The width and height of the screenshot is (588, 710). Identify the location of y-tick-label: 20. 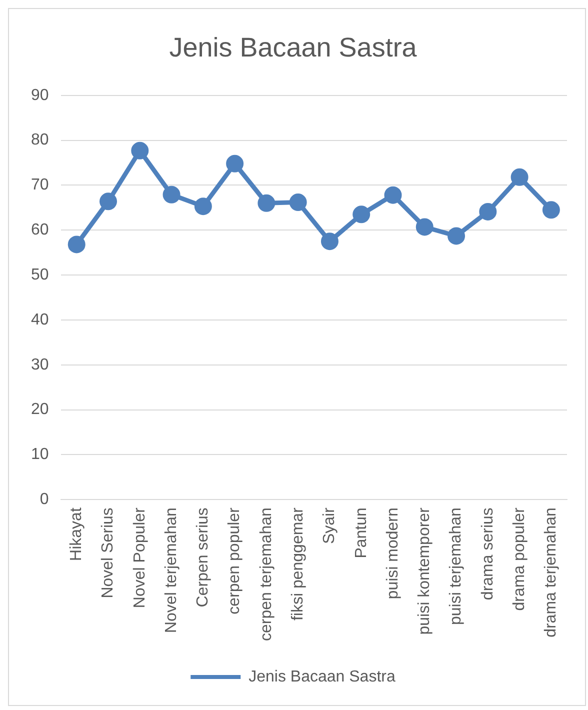
(40, 409).